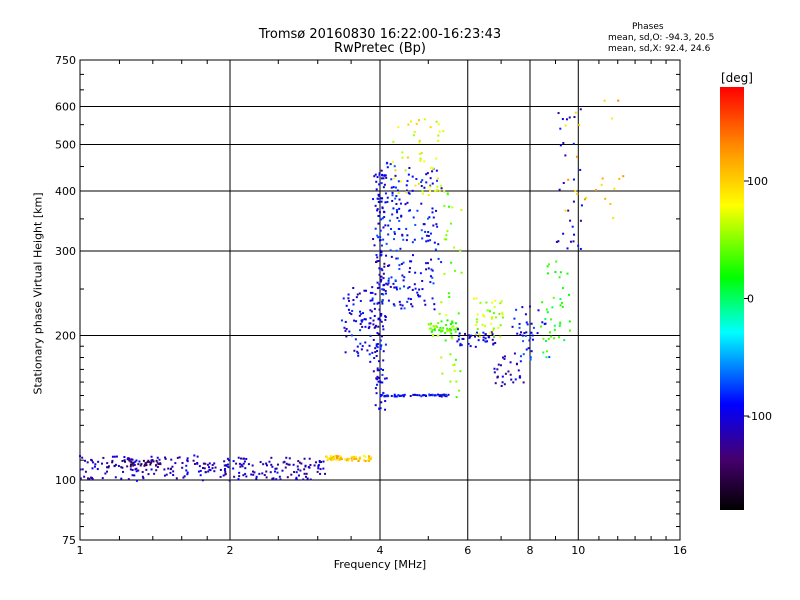 This screenshot has width=800, height=600. Describe the element at coordinates (661, 38) in the screenshot. I see `stats-o-mode: mean, sd,O: -94.3, 20.5` at that location.